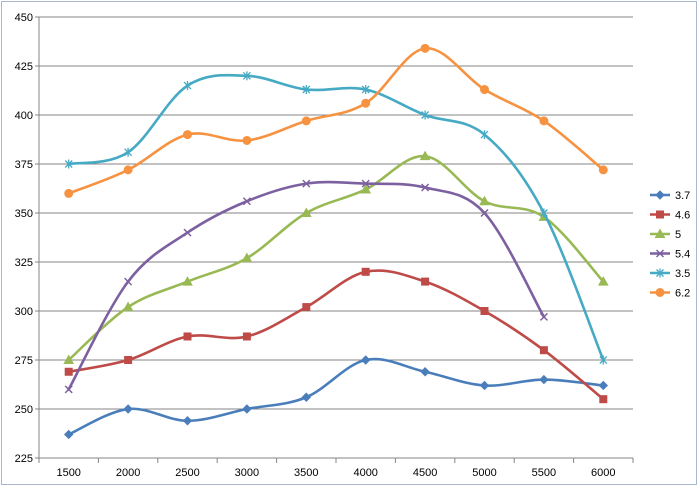 This screenshot has height=488, width=700. I want to click on x-tick-label: 2500, so click(187, 473).